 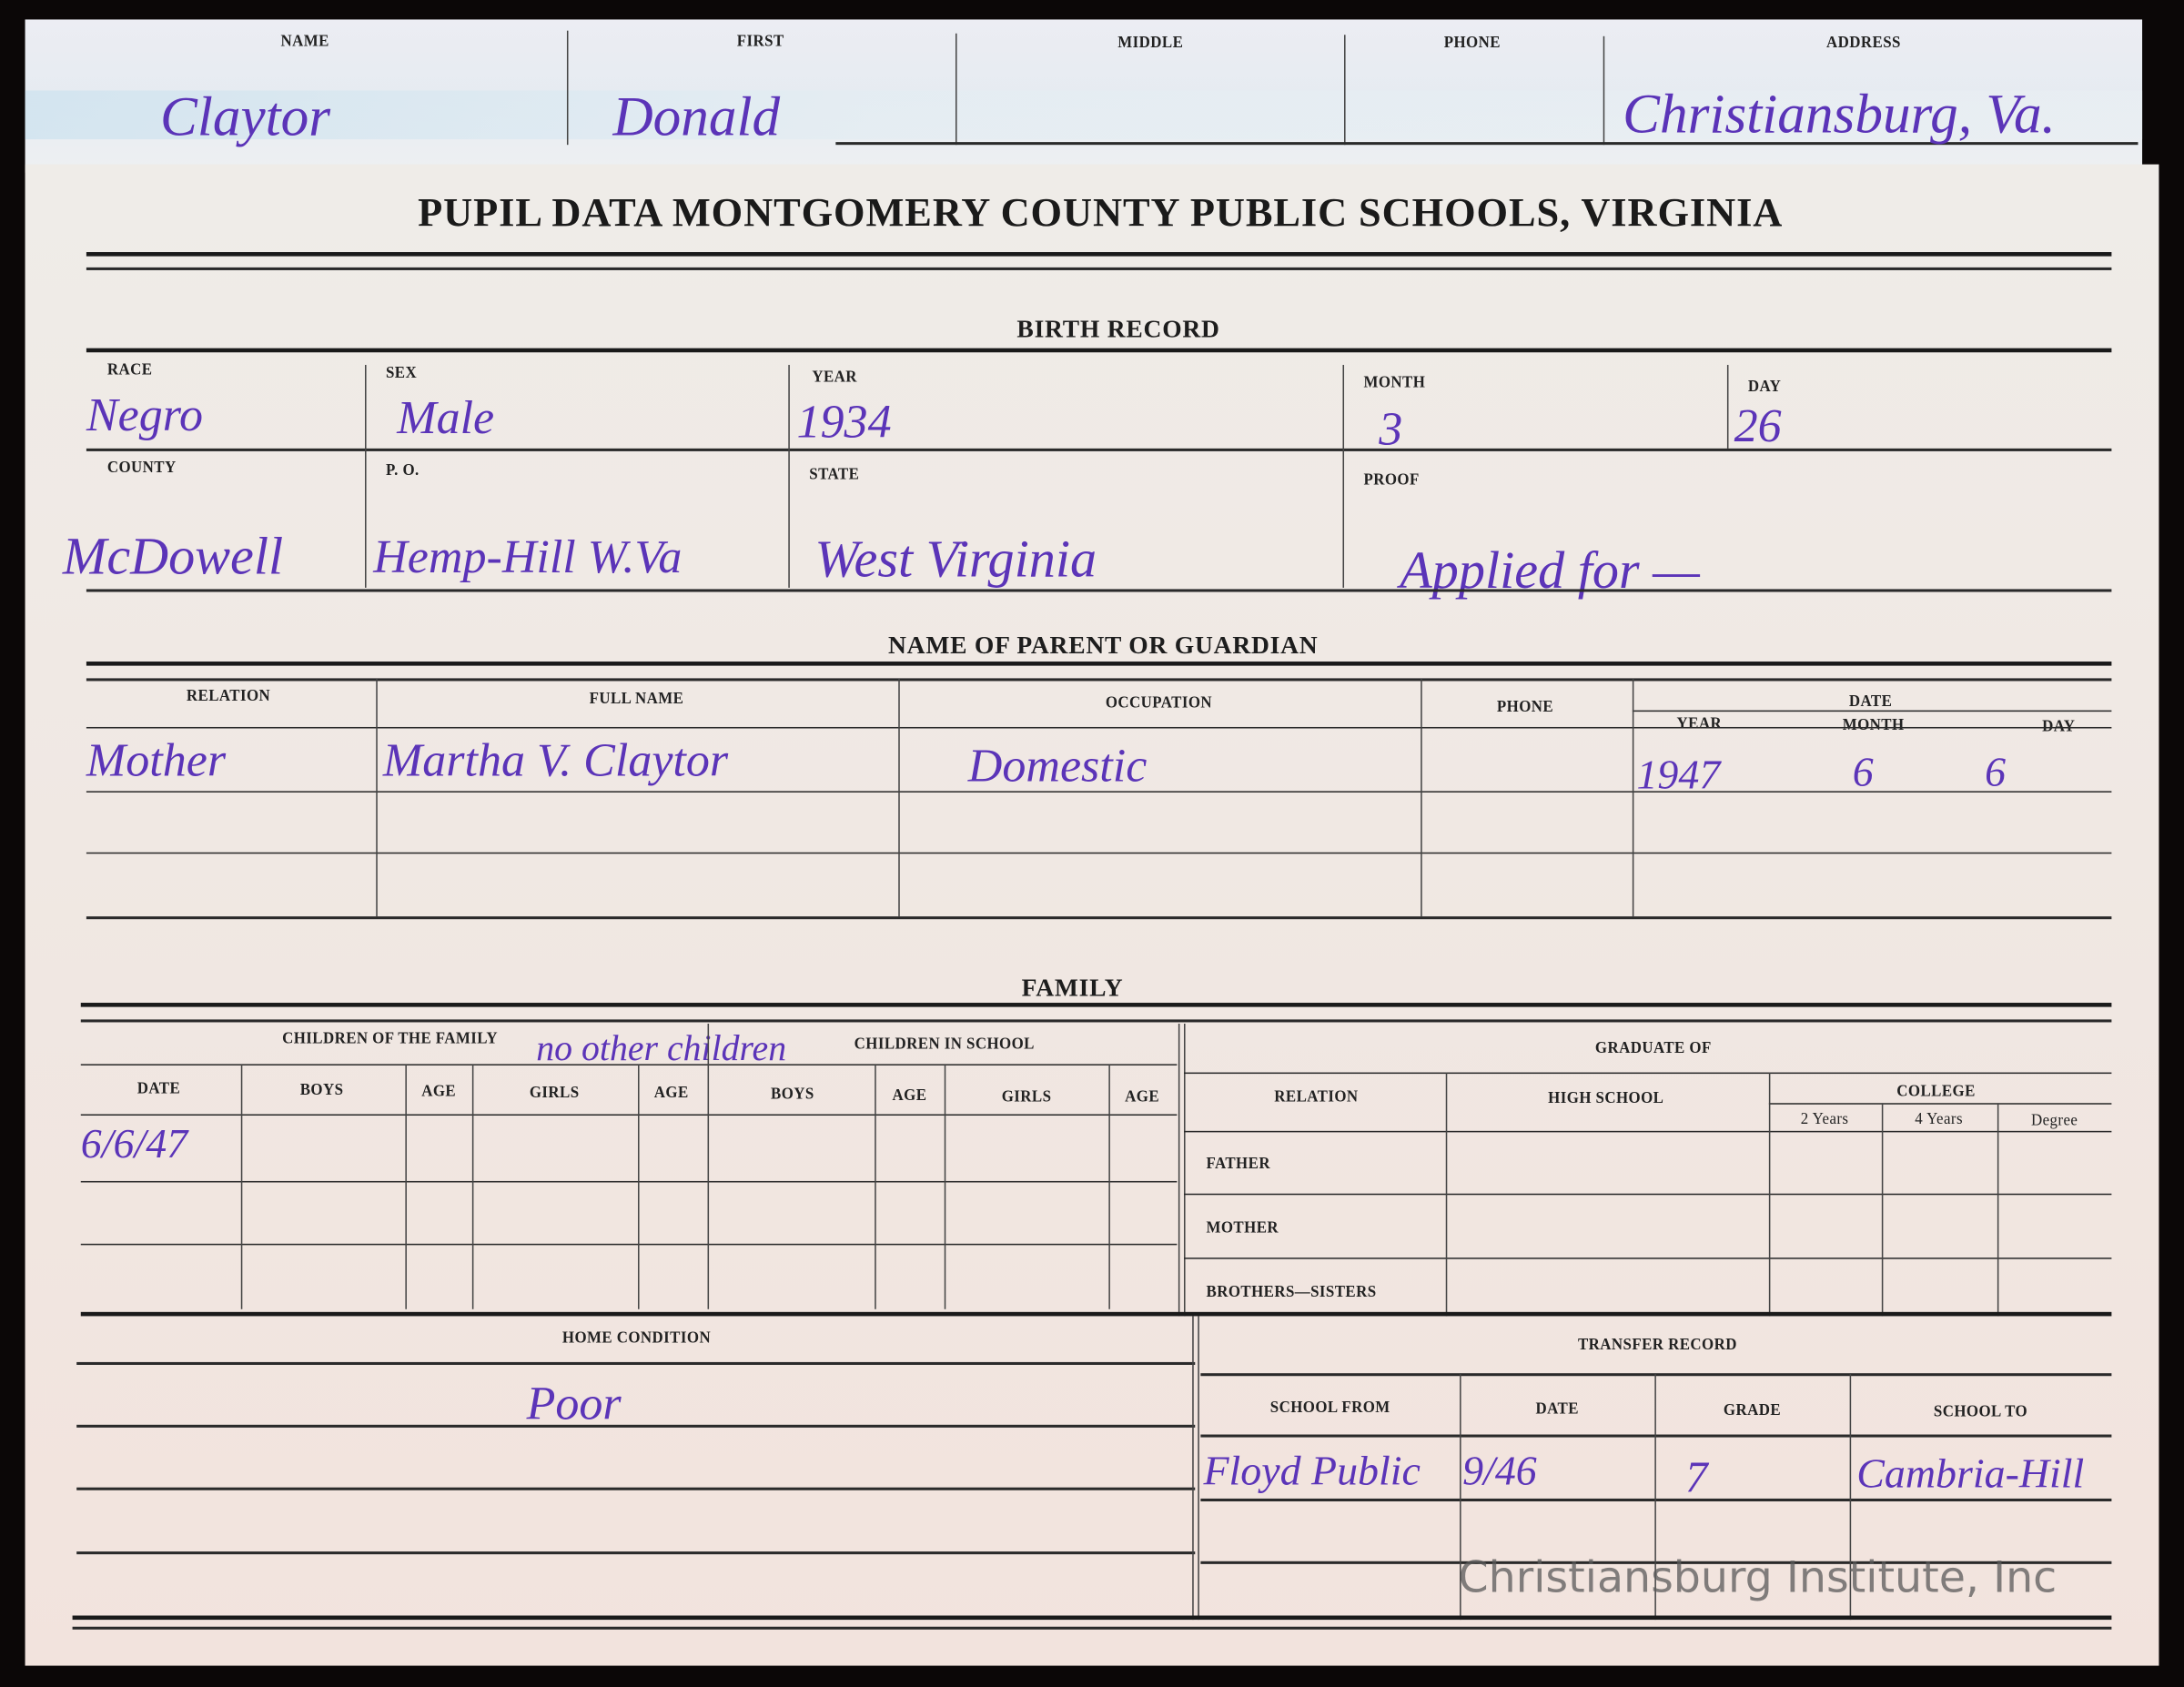 I want to click on state-label: STATE, so click(x=835, y=474).